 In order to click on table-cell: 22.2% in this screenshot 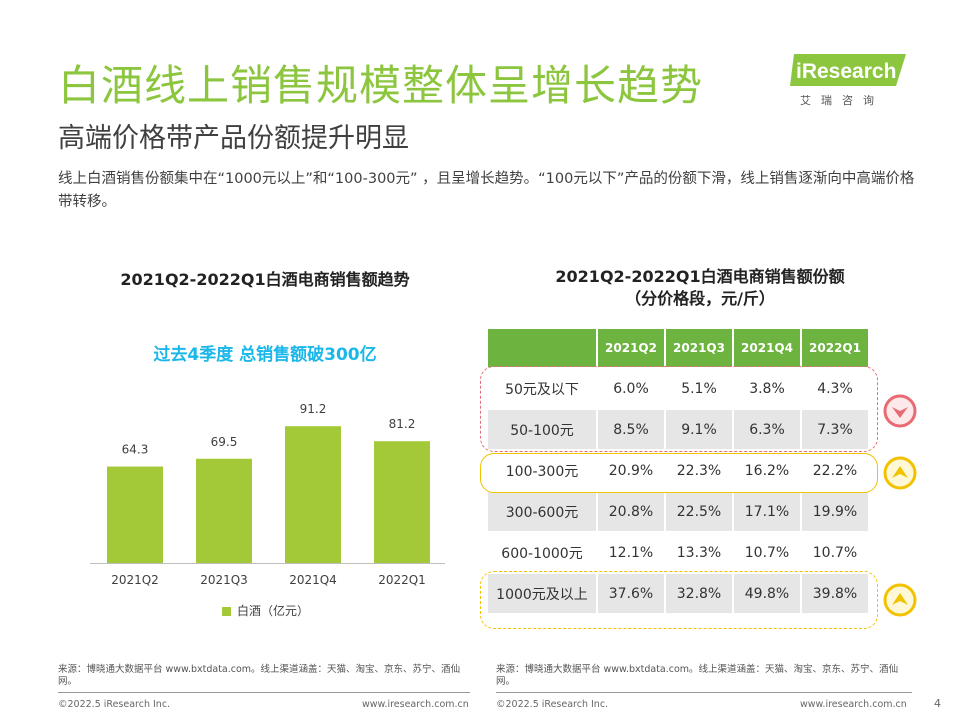, I will do `click(835, 470)`.